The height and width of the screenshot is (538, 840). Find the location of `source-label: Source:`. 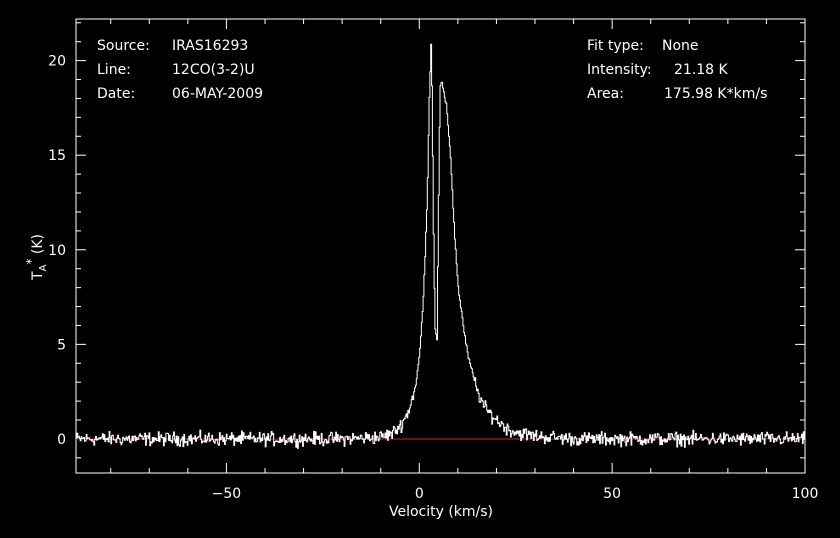

source-label: Source: is located at coordinates (123, 46).